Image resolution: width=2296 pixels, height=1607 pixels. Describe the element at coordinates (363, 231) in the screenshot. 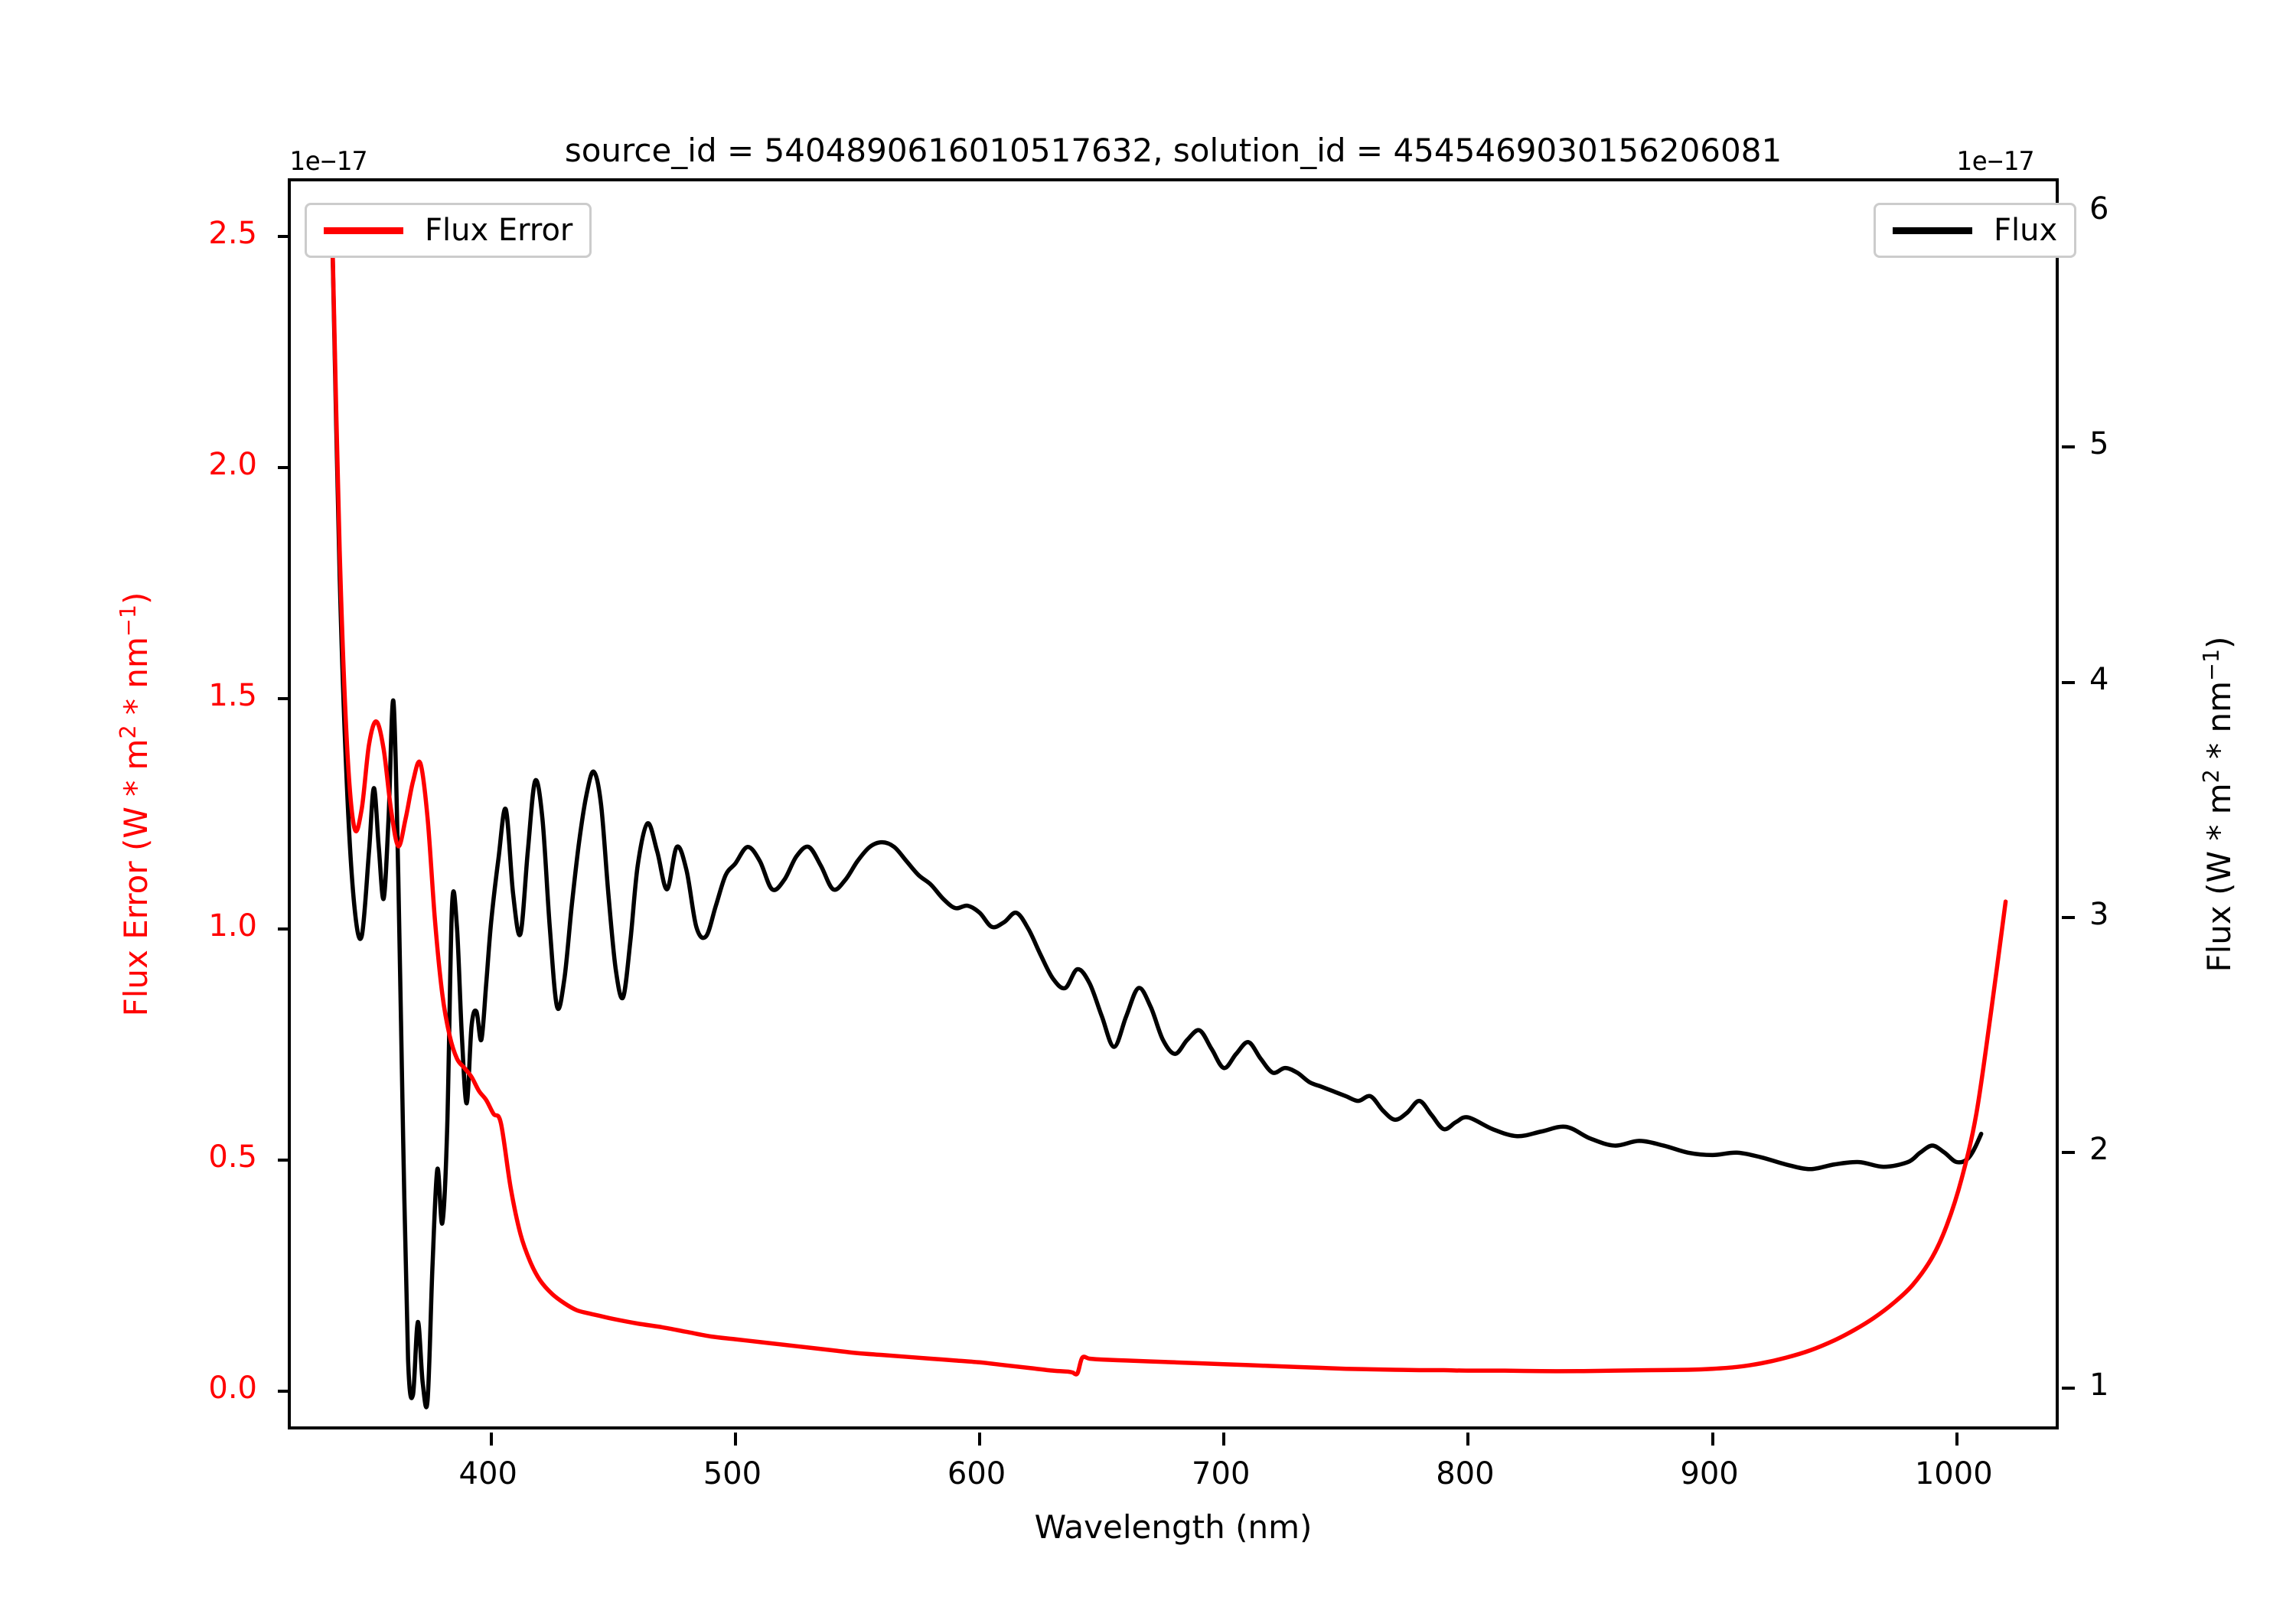

I see `legend-swatch-flux-error-icon` at that location.